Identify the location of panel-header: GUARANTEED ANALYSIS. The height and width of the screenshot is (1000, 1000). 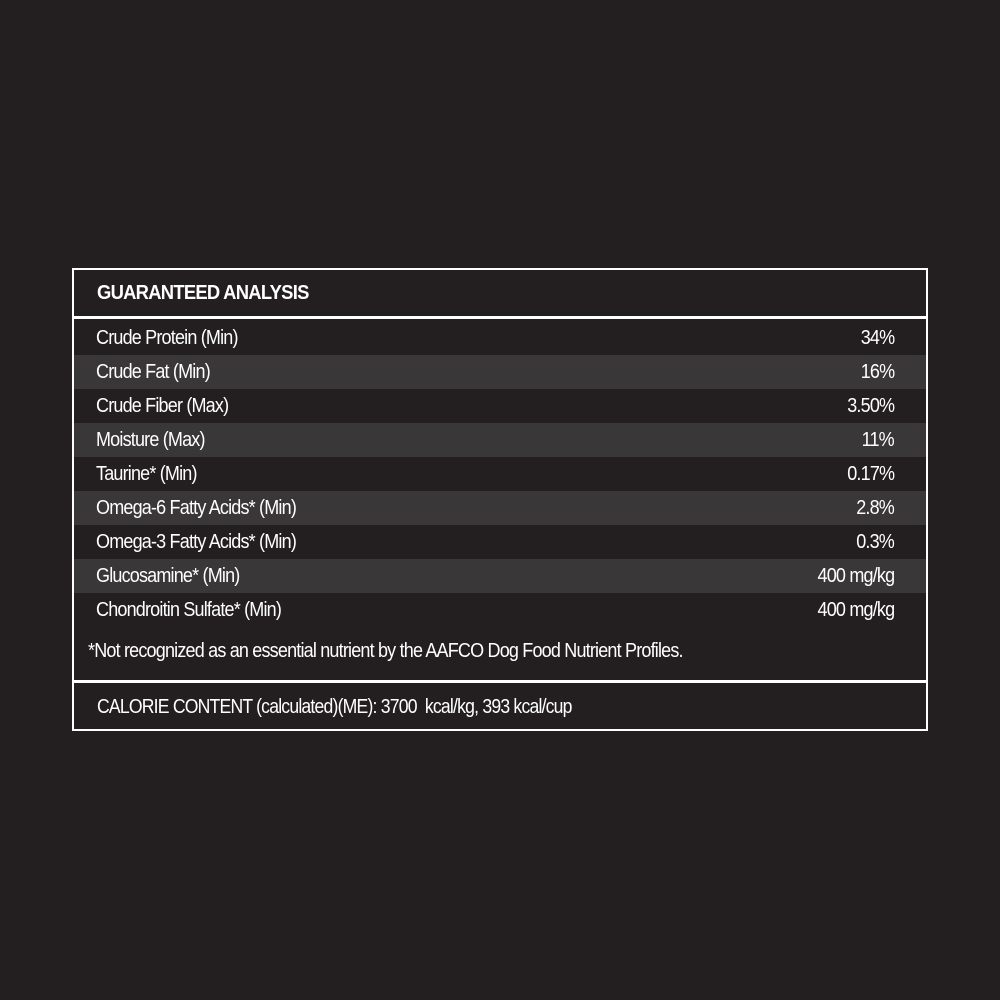
(500, 294).